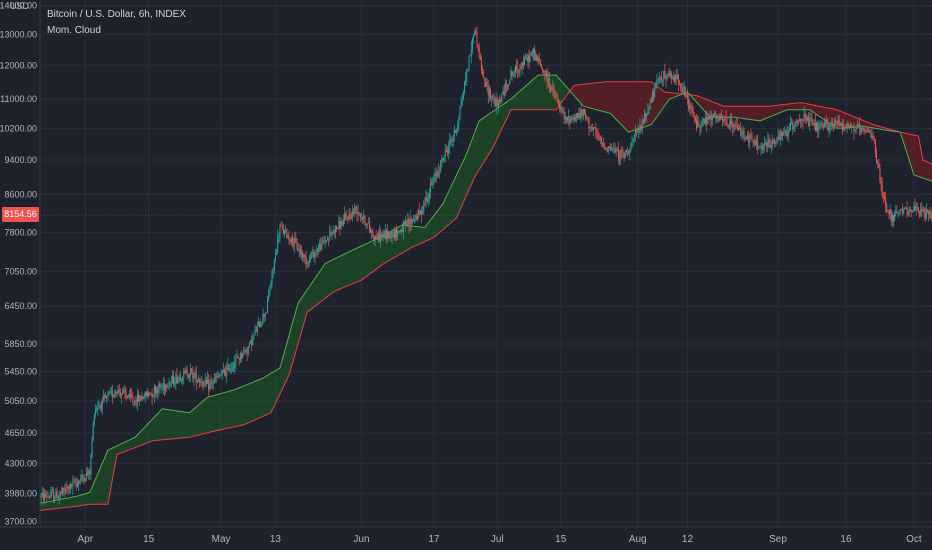  What do you see at coordinates (846, 539) in the screenshot?
I see `time-tick-label: 16` at bounding box center [846, 539].